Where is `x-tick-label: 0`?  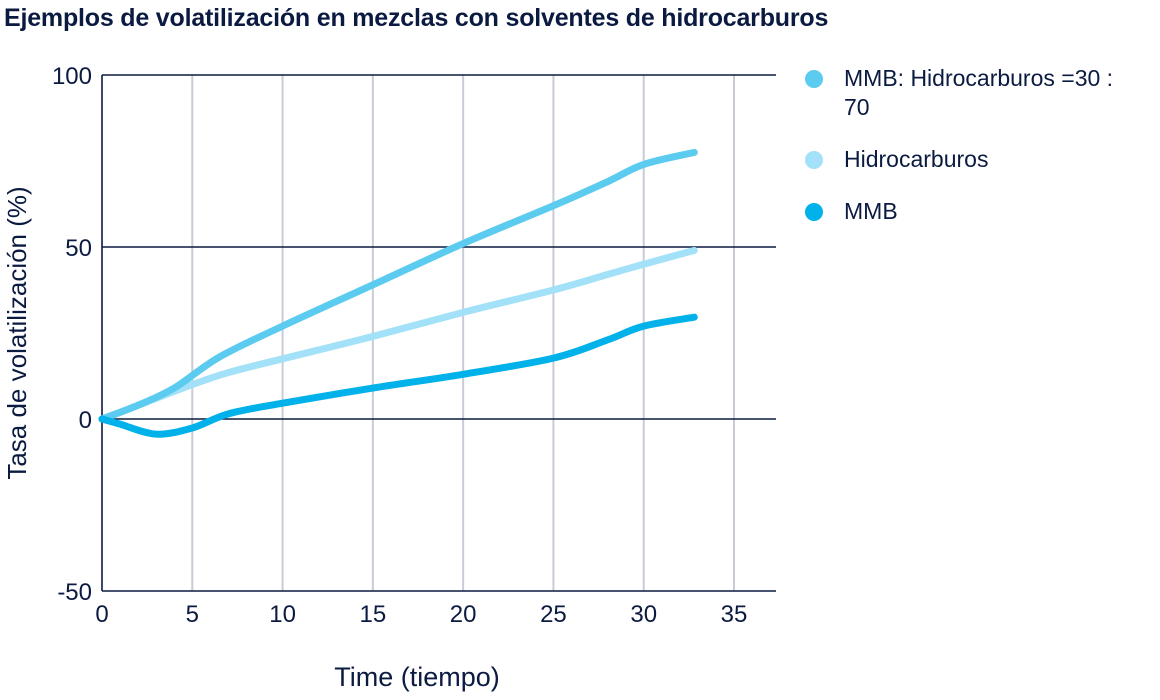
x-tick-label: 0 is located at coordinates (101, 614).